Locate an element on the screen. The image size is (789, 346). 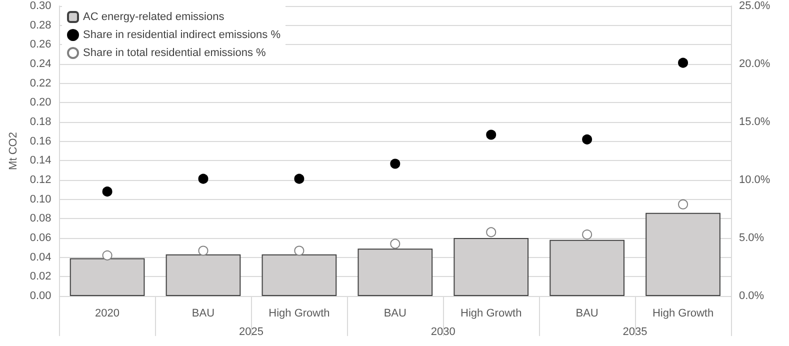
text: 2025 is located at coordinates (251, 332).